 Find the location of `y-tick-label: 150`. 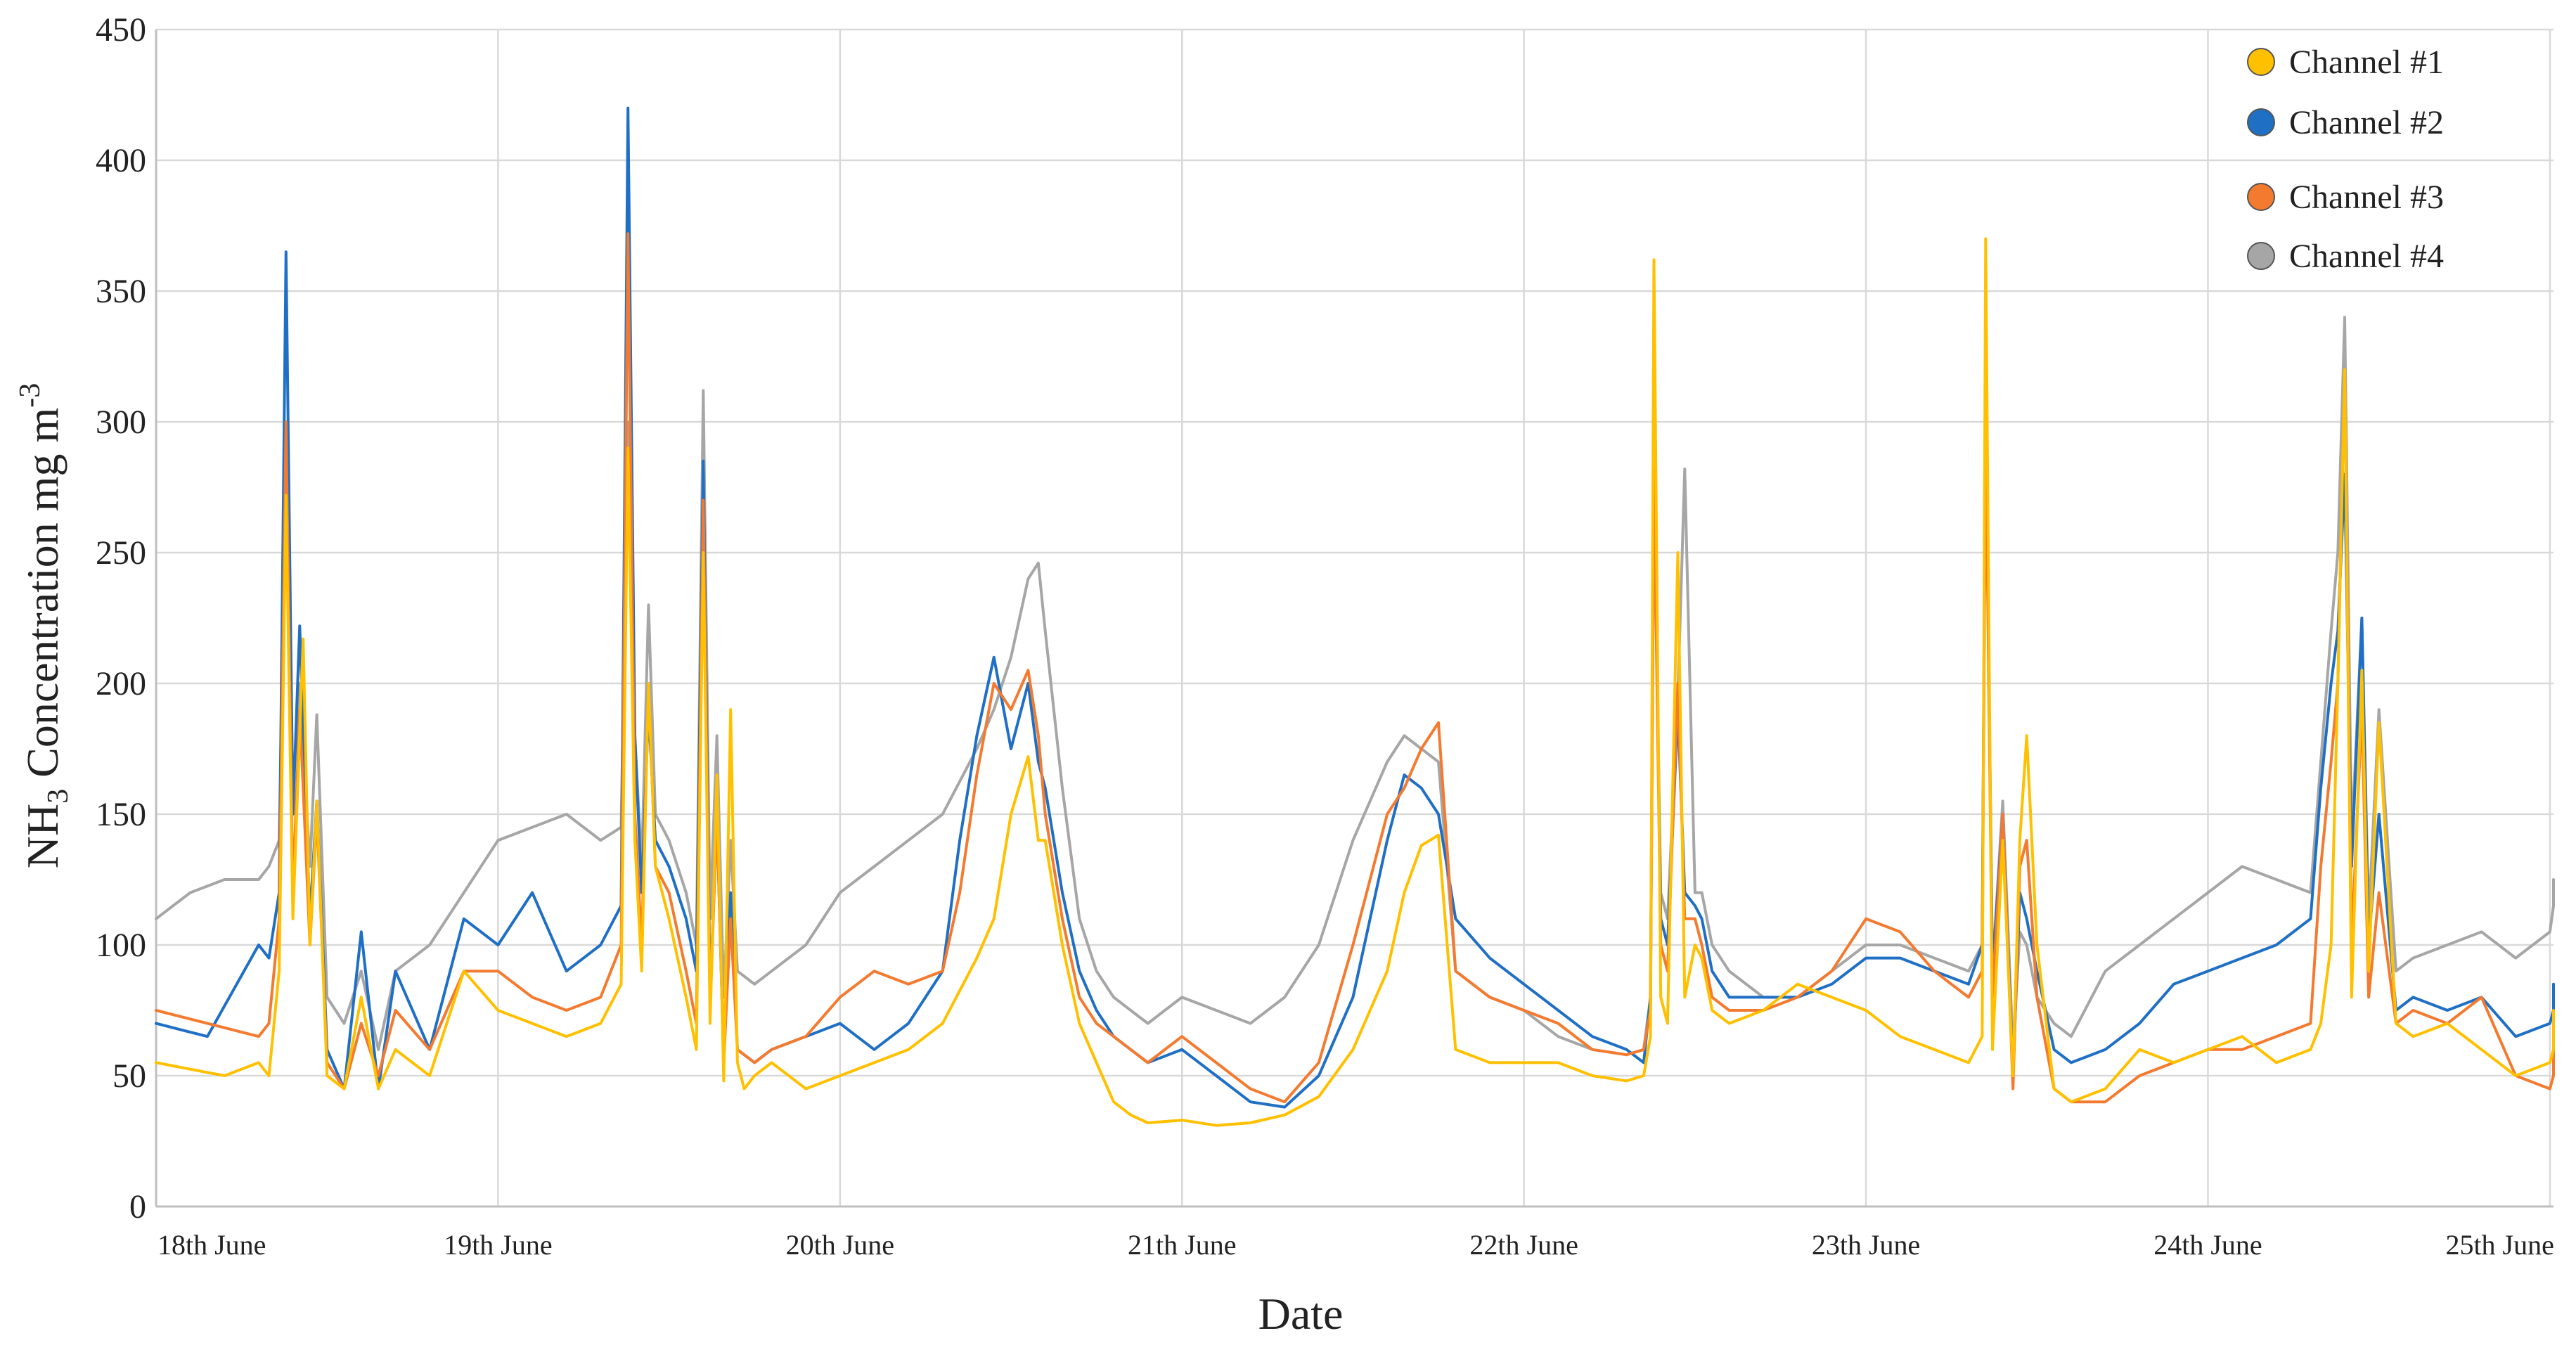

y-tick-label: 150 is located at coordinates (121, 814).